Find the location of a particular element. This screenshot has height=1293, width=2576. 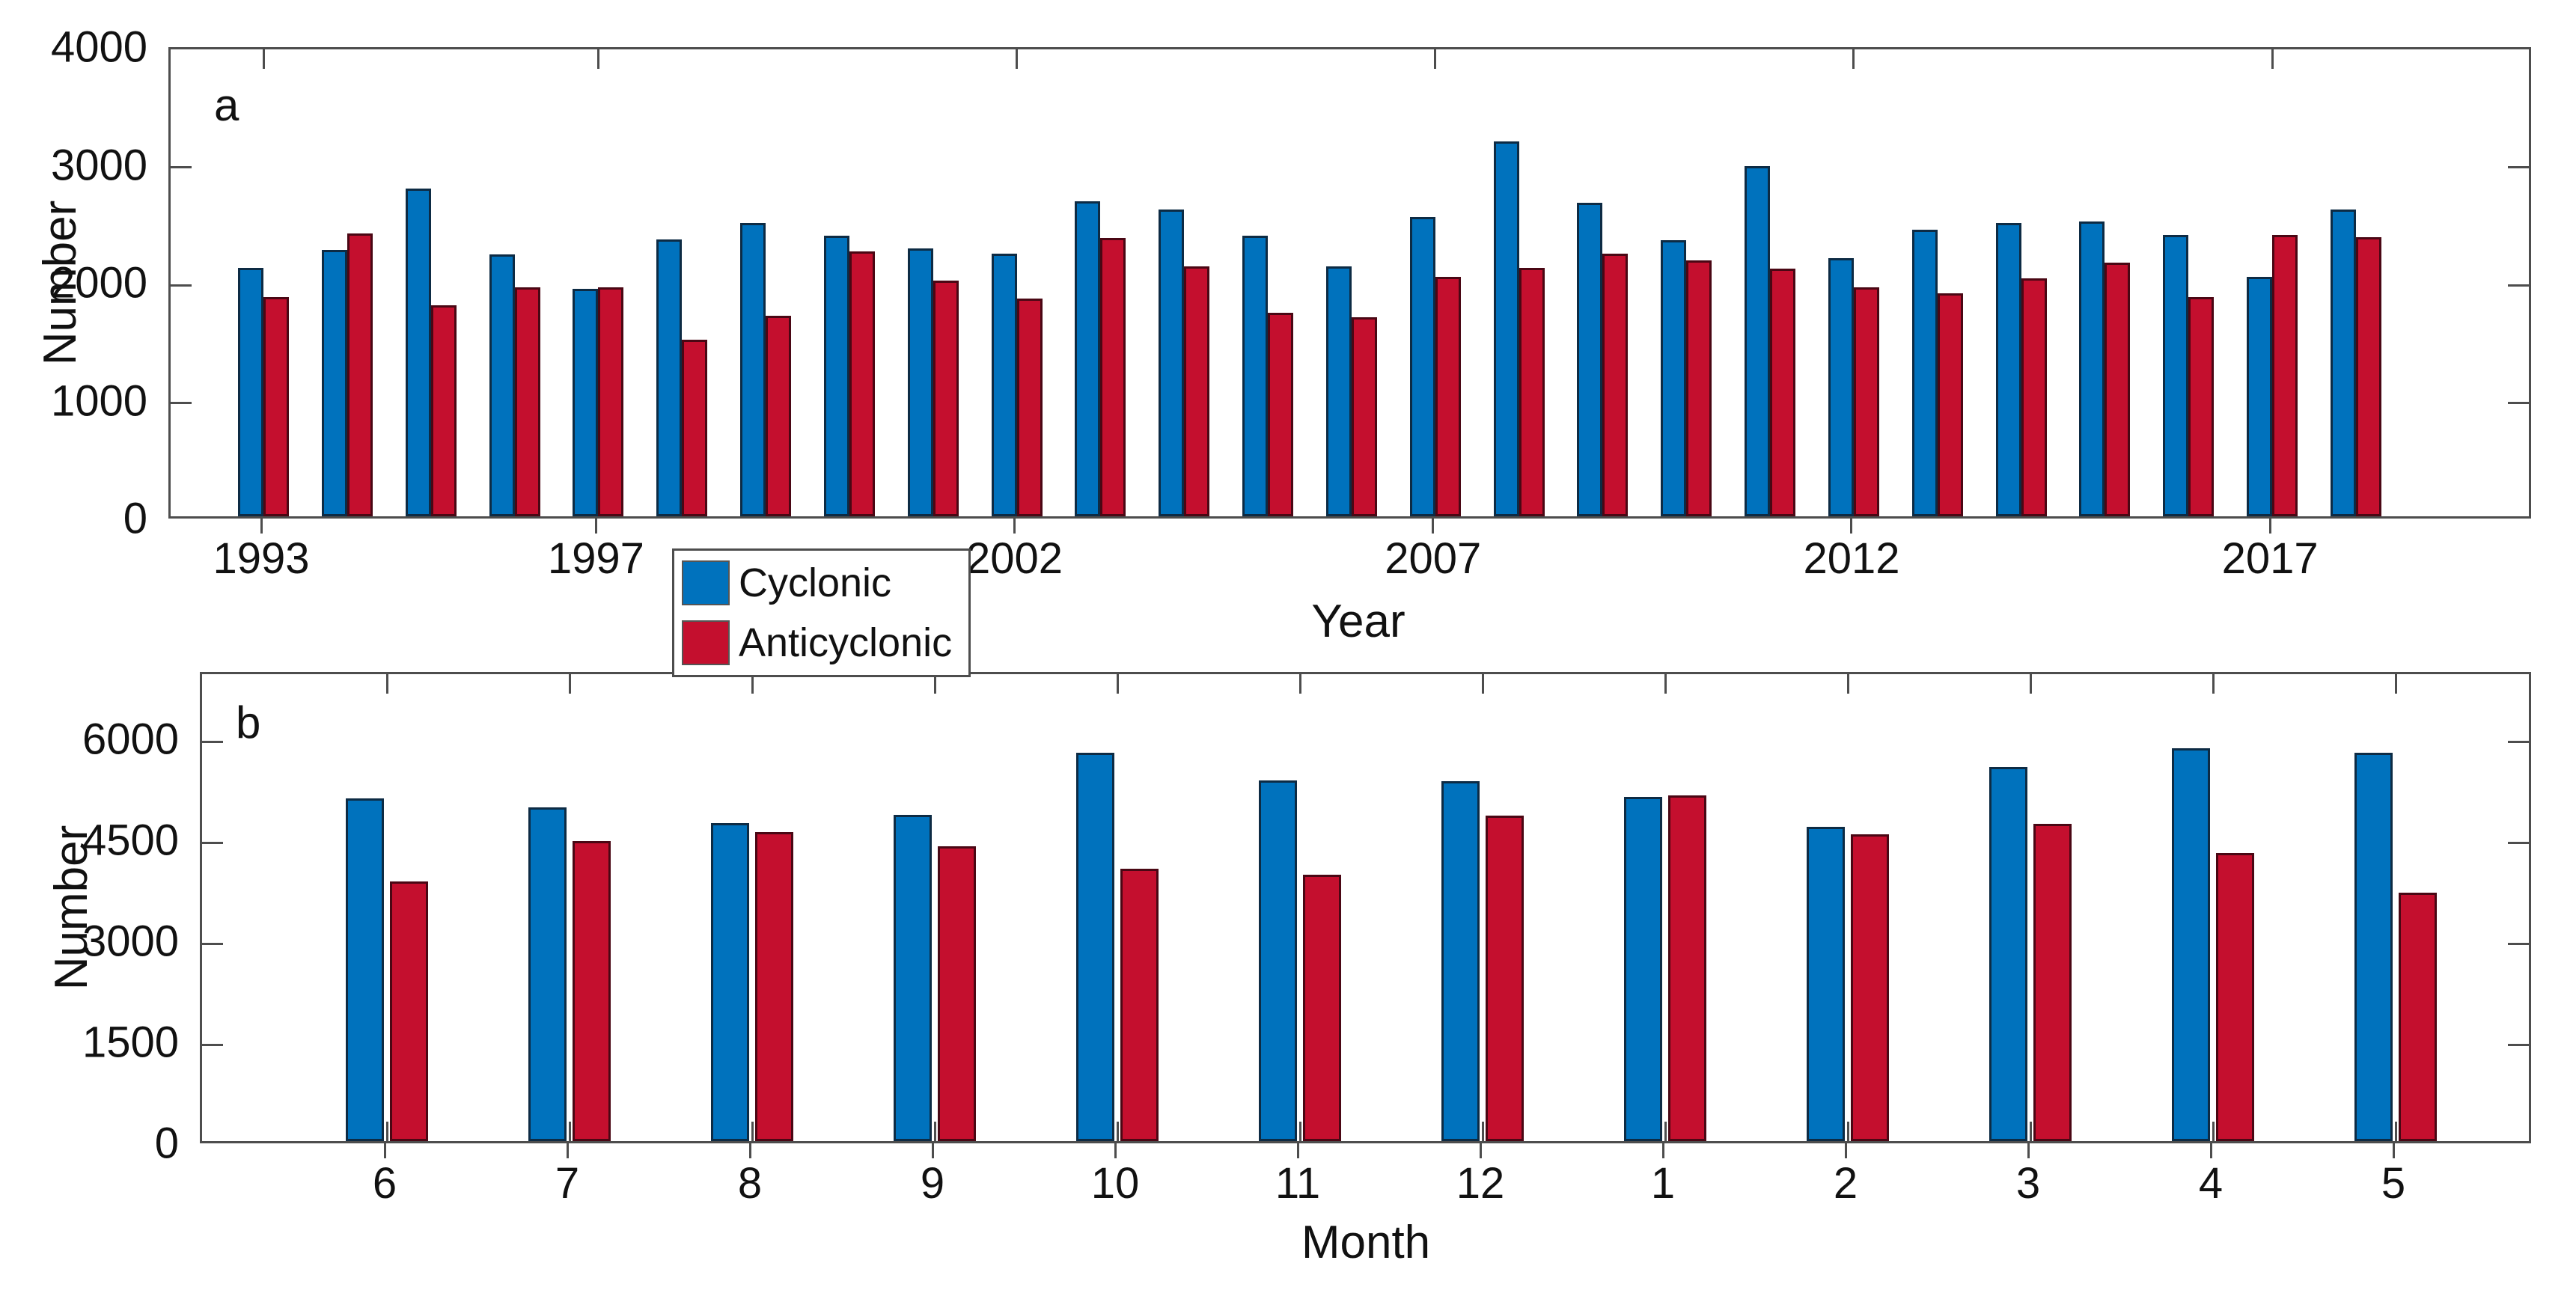

bar-anticyclonic-1996 is located at coordinates (527, 401).